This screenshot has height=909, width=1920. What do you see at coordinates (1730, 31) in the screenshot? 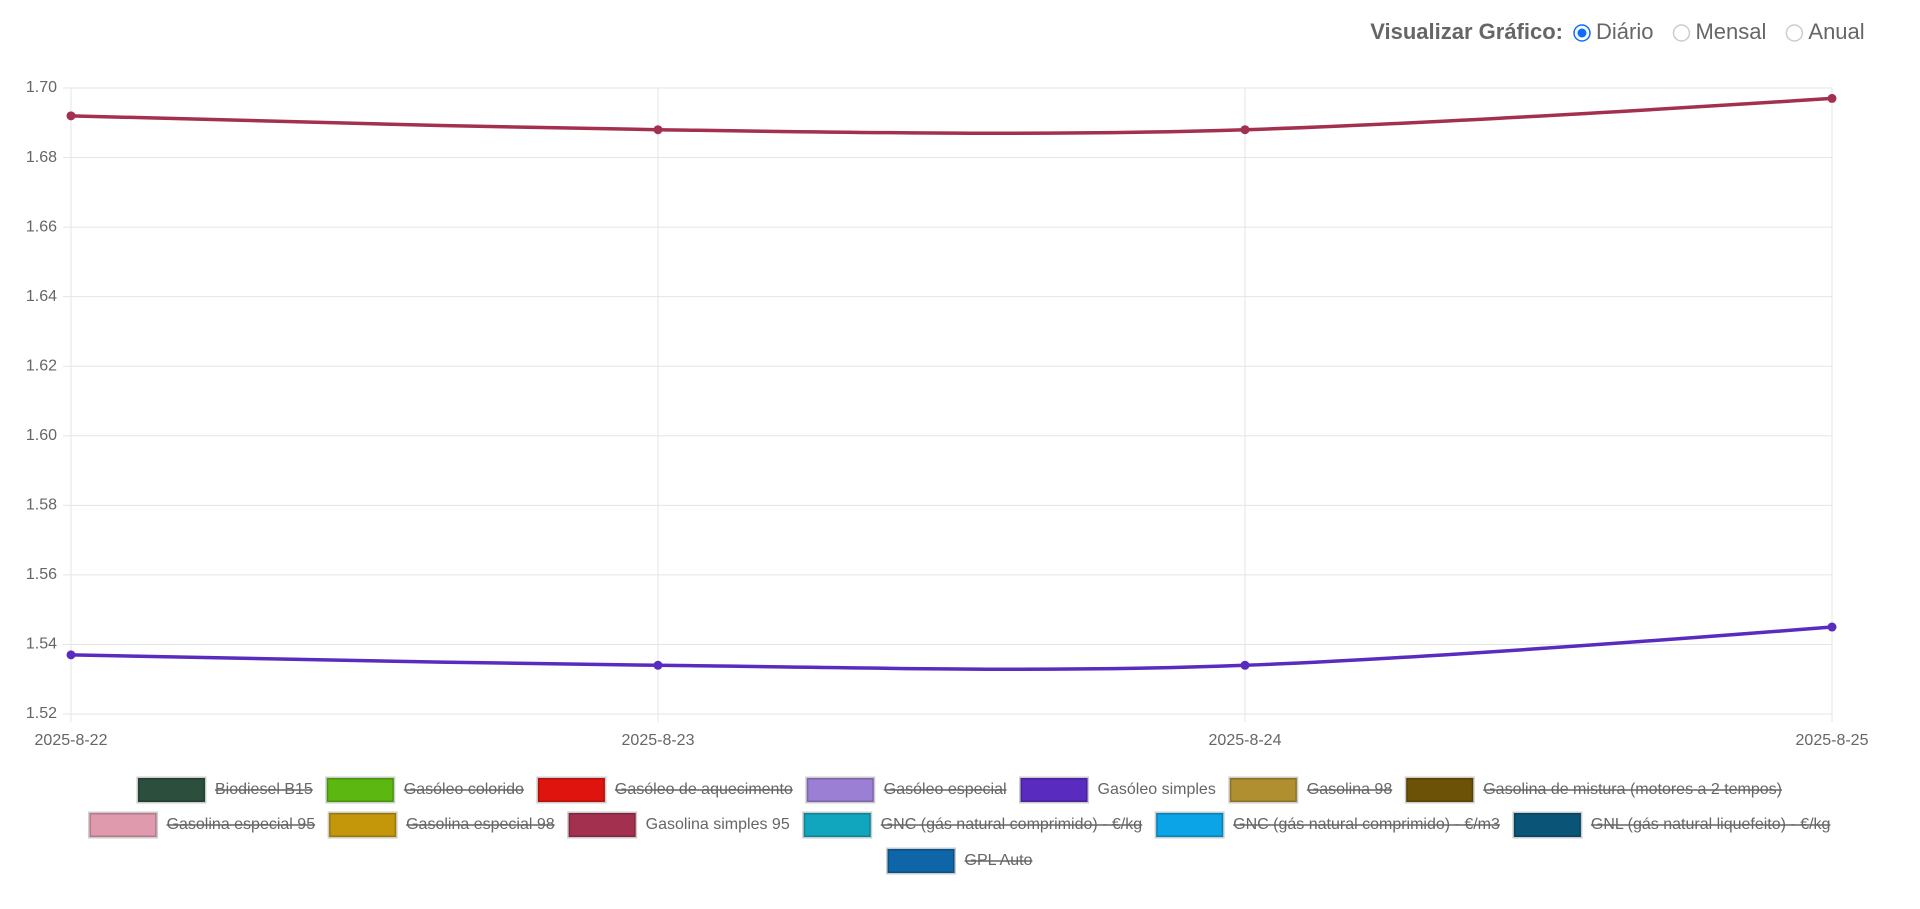
I see `radio-label: Mensal` at bounding box center [1730, 31].